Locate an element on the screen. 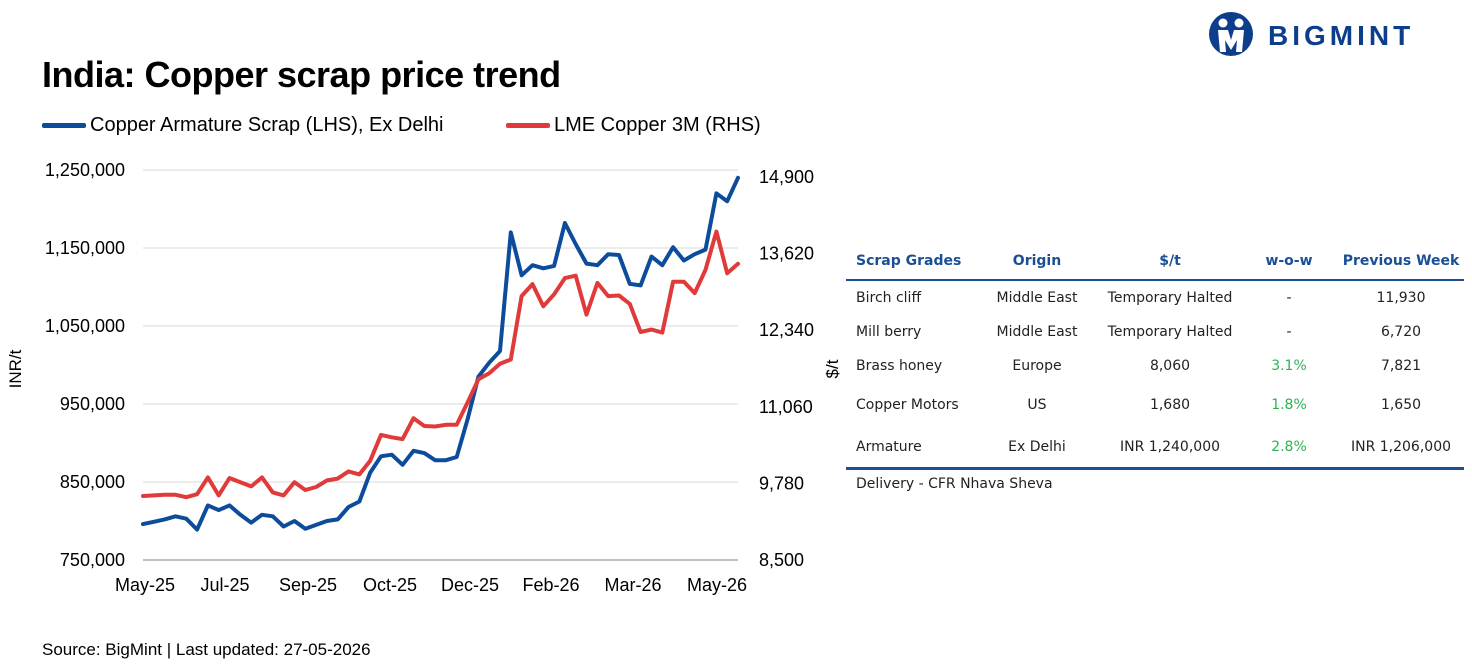 This screenshot has width=1472, height=669. cell-grade: Birch cliff is located at coordinates (889, 298).